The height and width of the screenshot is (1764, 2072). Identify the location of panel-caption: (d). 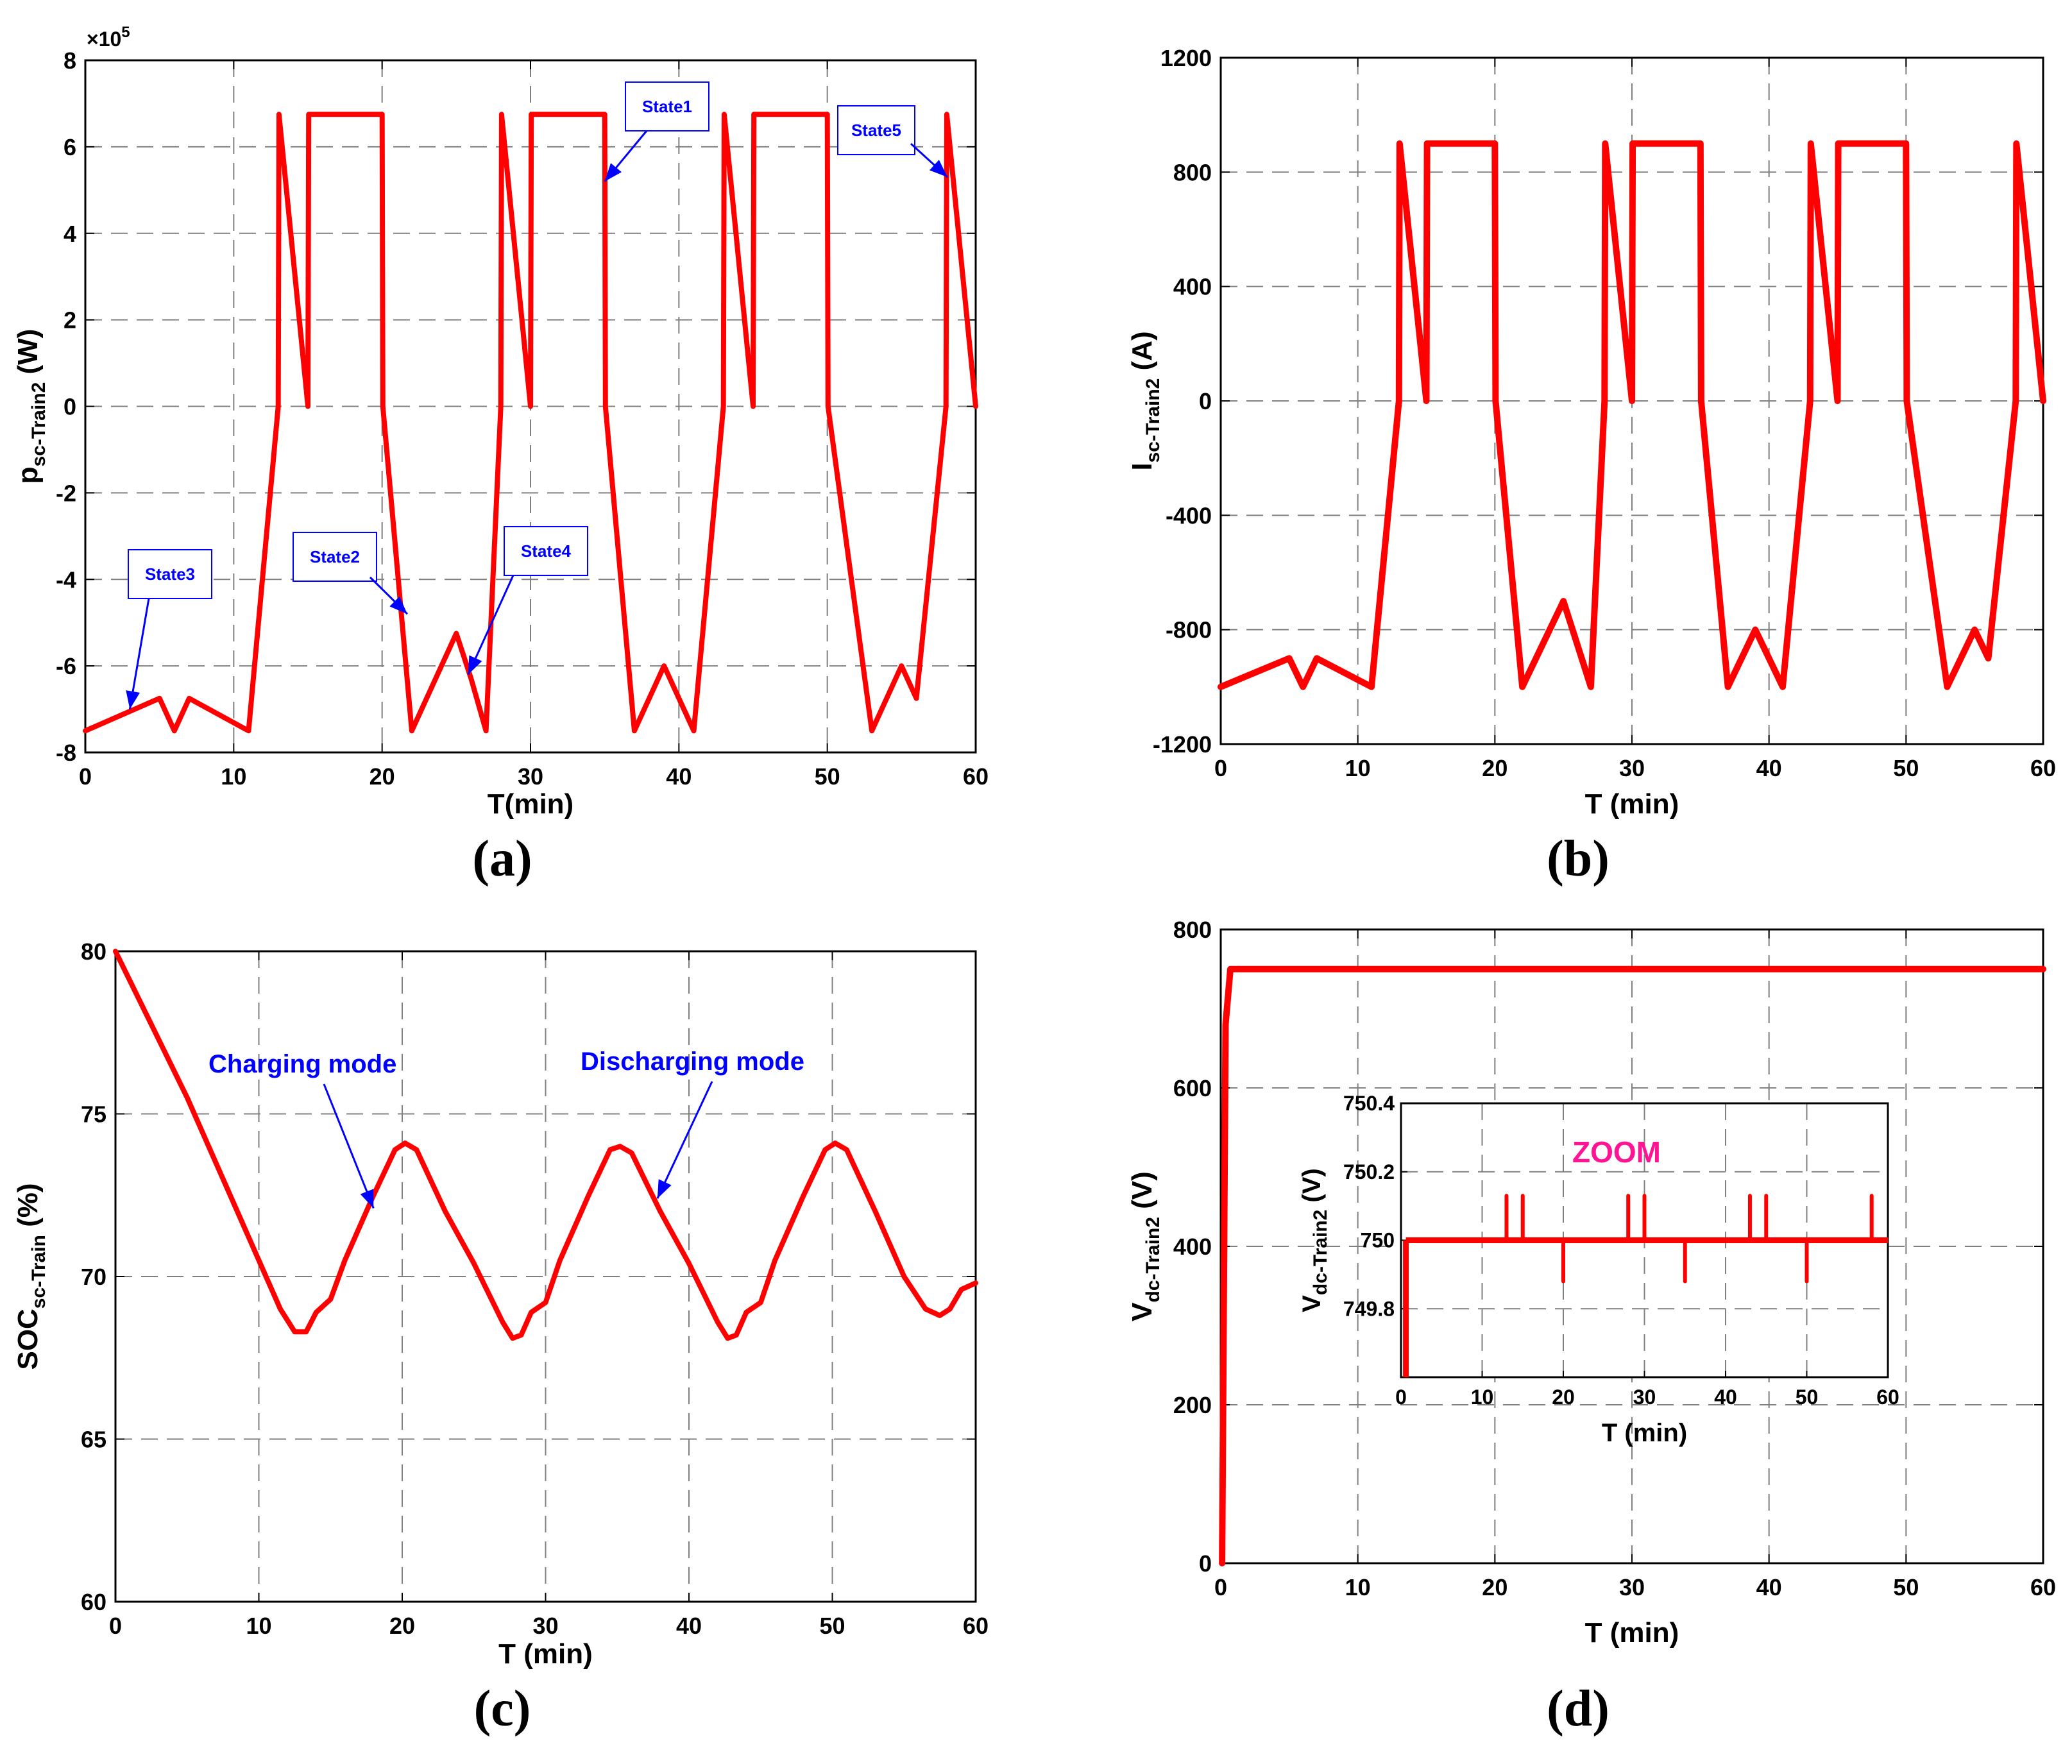
(1578, 1709).